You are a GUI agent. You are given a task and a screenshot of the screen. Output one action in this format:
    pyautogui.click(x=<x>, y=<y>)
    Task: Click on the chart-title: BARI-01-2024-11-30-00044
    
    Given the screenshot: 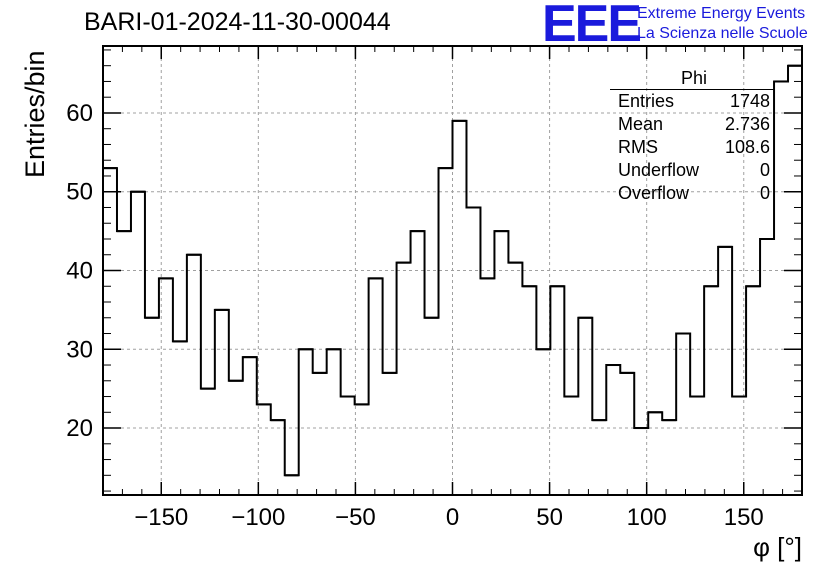 What is the action you would take?
    pyautogui.click(x=237, y=22)
    